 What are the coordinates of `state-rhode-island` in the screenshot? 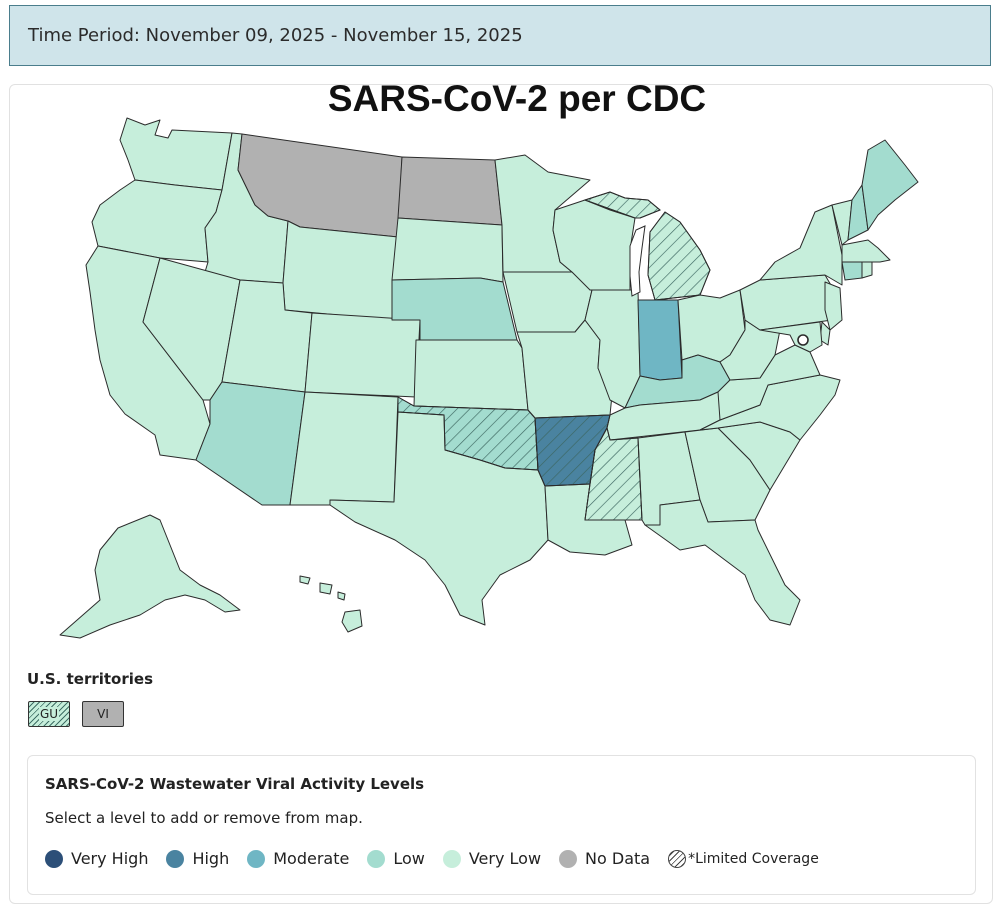 It's located at (867, 270).